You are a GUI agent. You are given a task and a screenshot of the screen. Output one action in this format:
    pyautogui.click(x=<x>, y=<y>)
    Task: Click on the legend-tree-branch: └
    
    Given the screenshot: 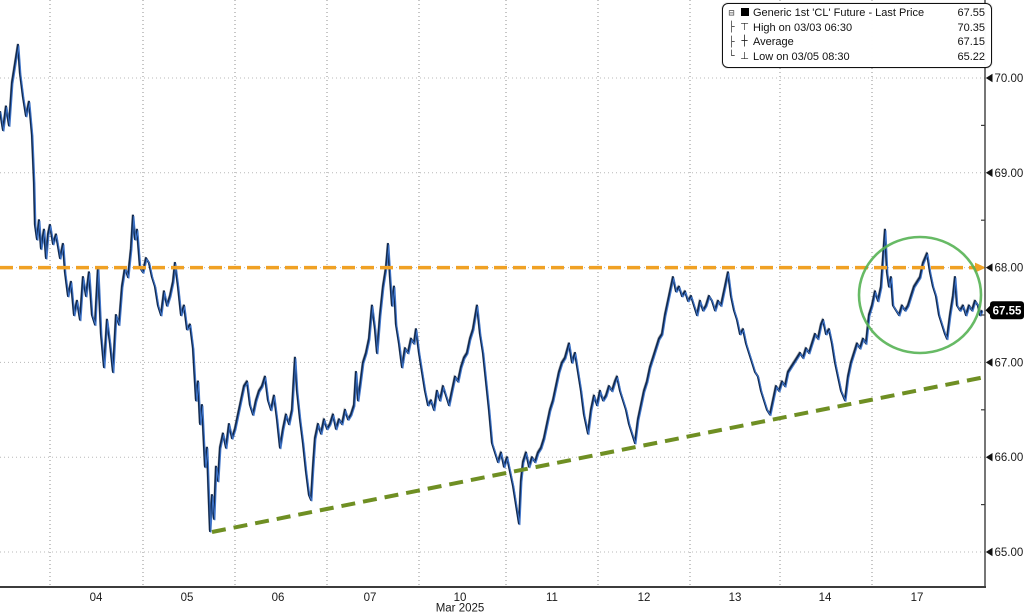 What is the action you would take?
    pyautogui.click(x=731, y=57)
    